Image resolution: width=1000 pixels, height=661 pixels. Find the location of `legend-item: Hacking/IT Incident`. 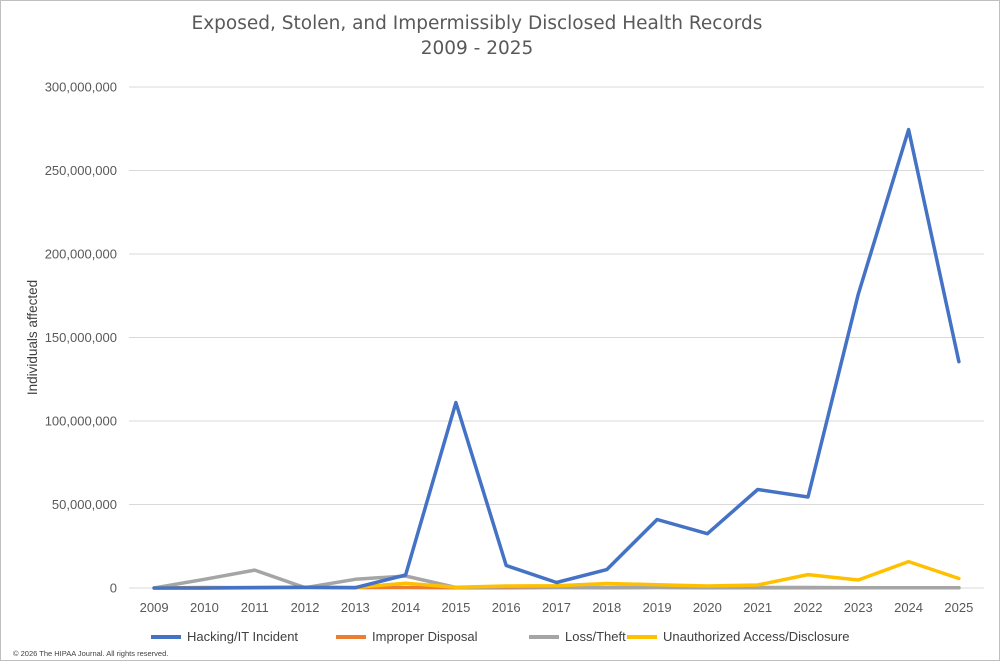

legend-item: Hacking/IT Incident is located at coordinates (224, 636).